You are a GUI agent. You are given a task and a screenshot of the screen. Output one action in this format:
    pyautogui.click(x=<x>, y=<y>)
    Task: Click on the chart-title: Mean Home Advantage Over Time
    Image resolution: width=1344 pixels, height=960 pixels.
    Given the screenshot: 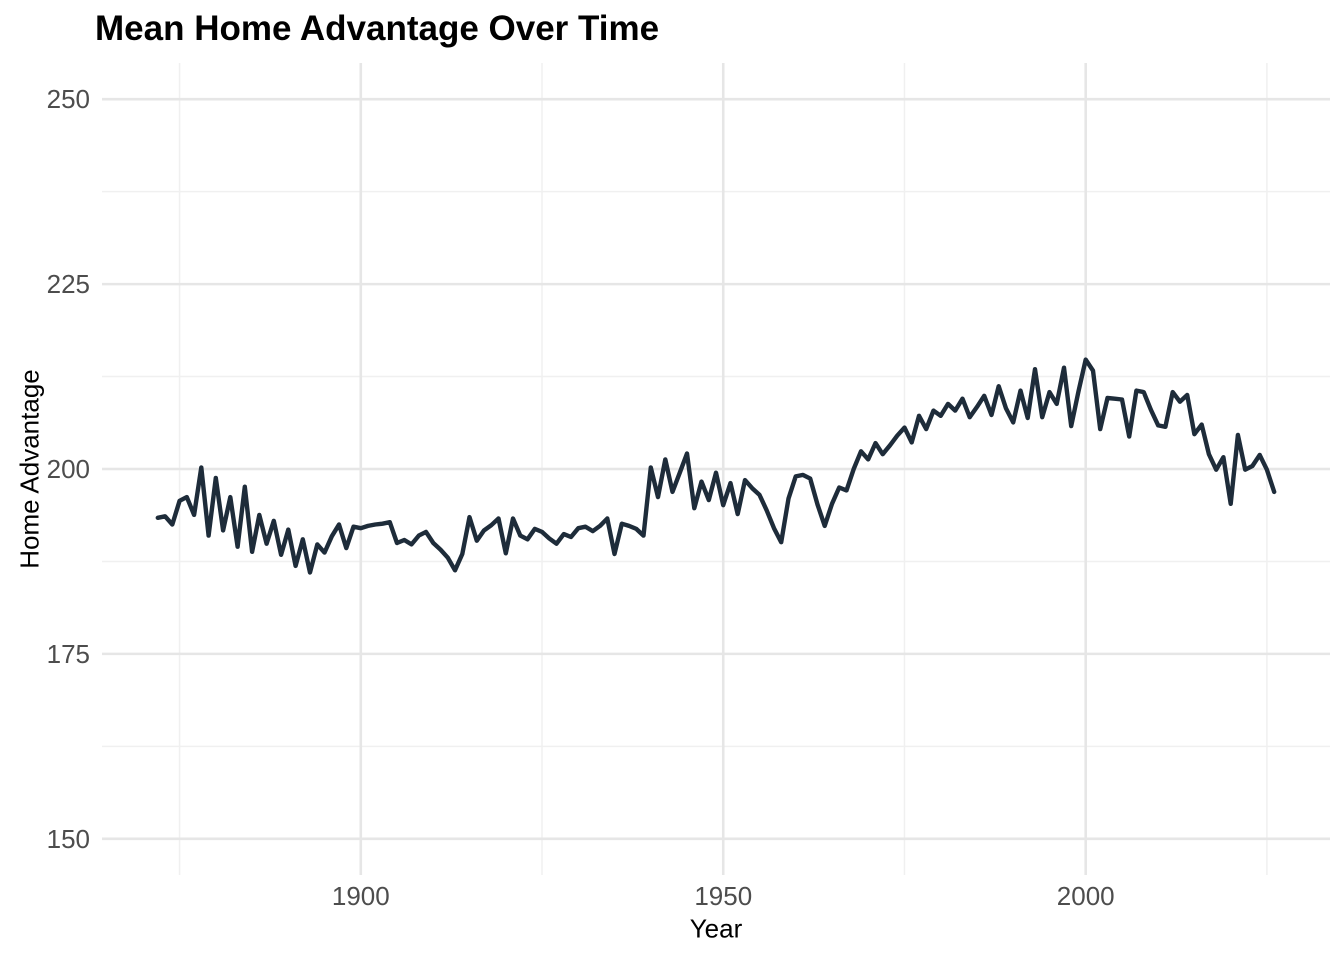 What is the action you would take?
    pyautogui.click(x=377, y=28)
    